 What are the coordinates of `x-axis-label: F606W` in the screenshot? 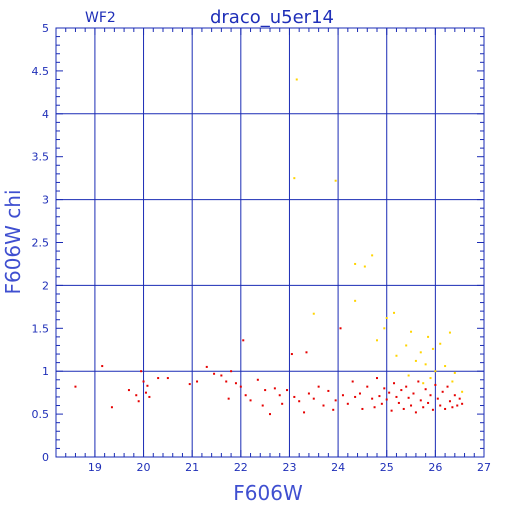 It's located at (268, 493).